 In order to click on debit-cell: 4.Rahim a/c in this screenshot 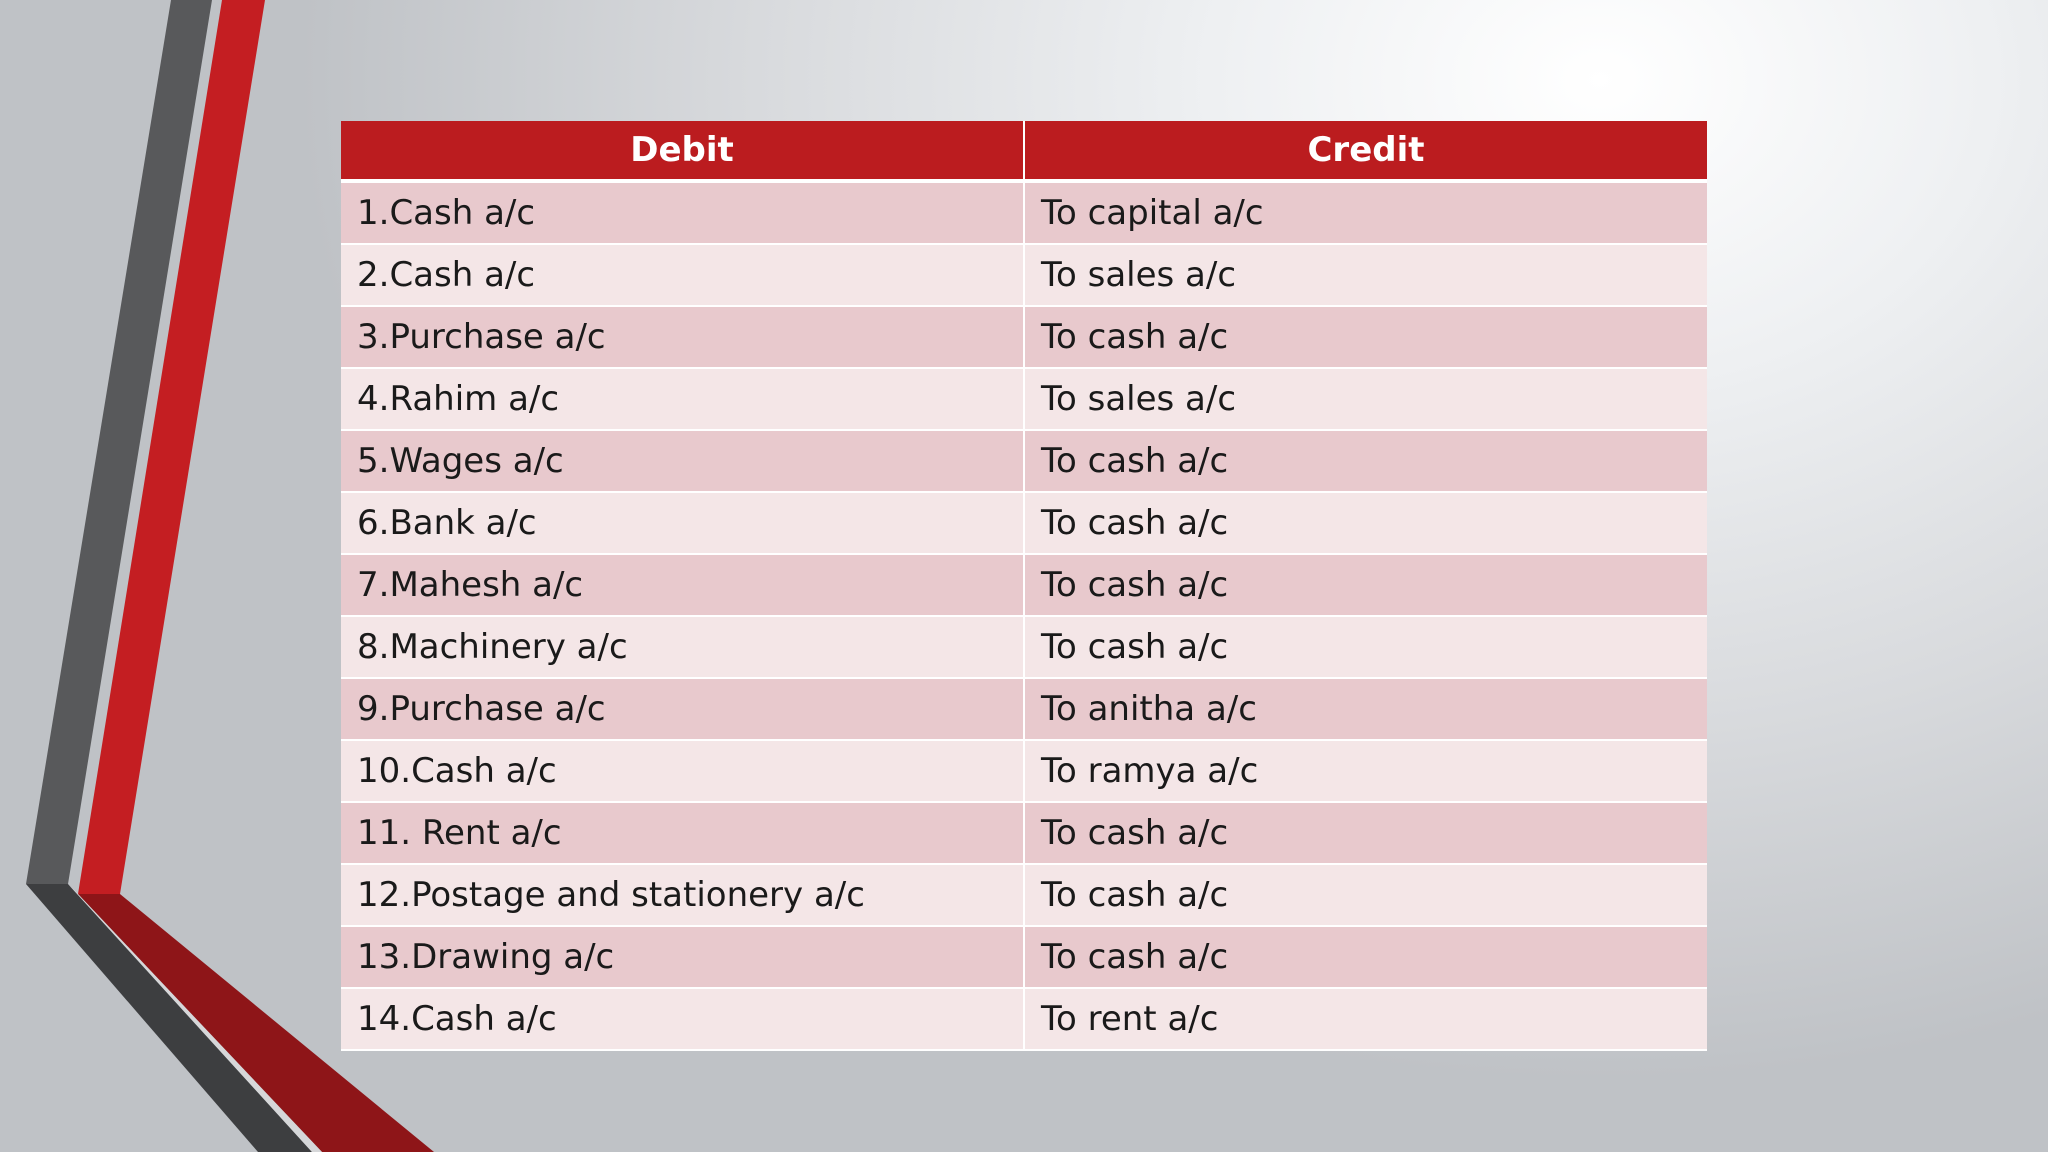, I will do `click(683, 399)`.